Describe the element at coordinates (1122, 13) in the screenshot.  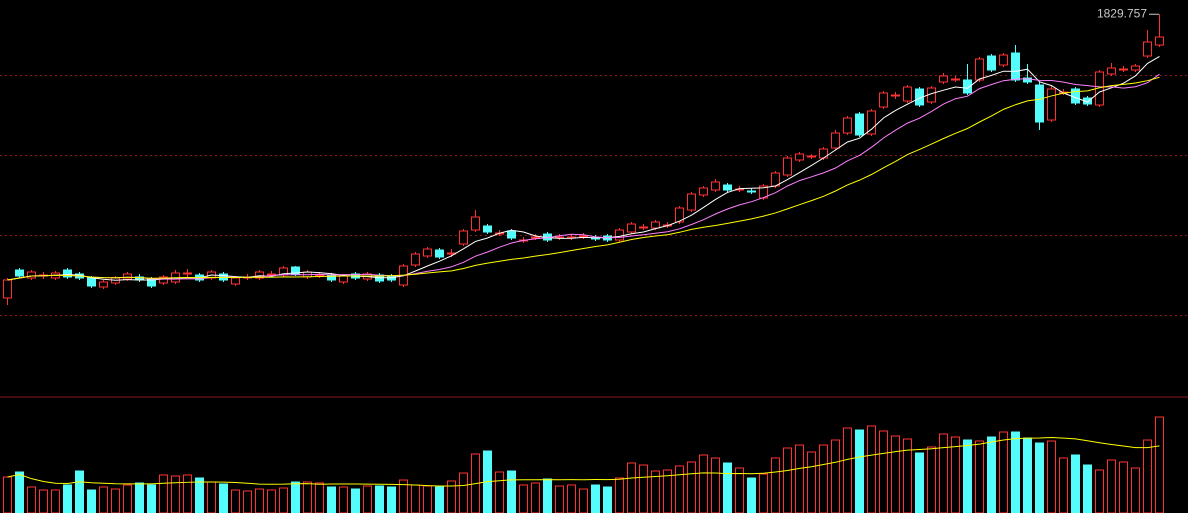
I see `max-price-label: 1829.757` at that location.